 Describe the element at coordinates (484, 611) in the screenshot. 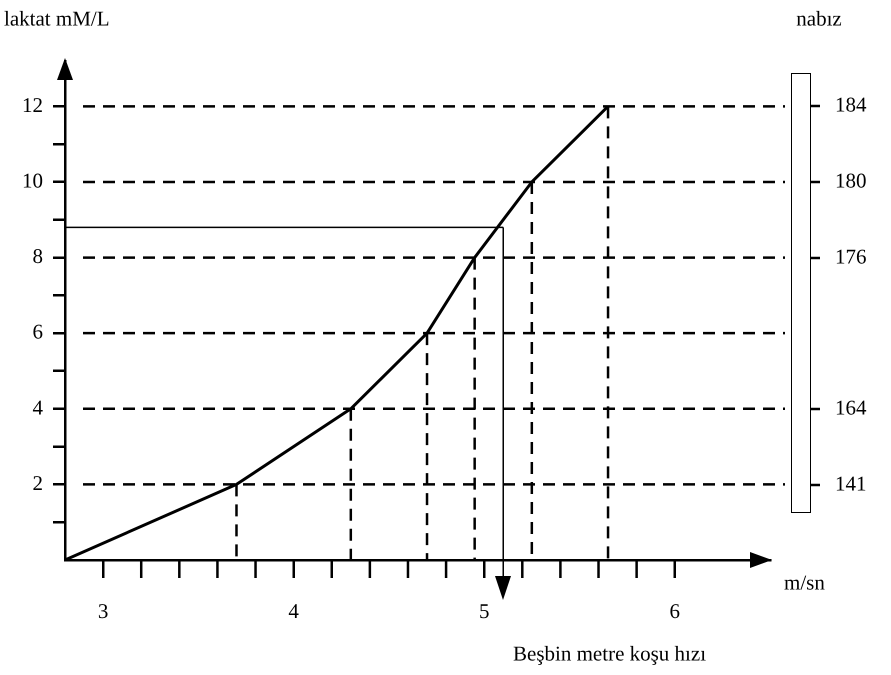

I see `x-tick-label: 5` at that location.